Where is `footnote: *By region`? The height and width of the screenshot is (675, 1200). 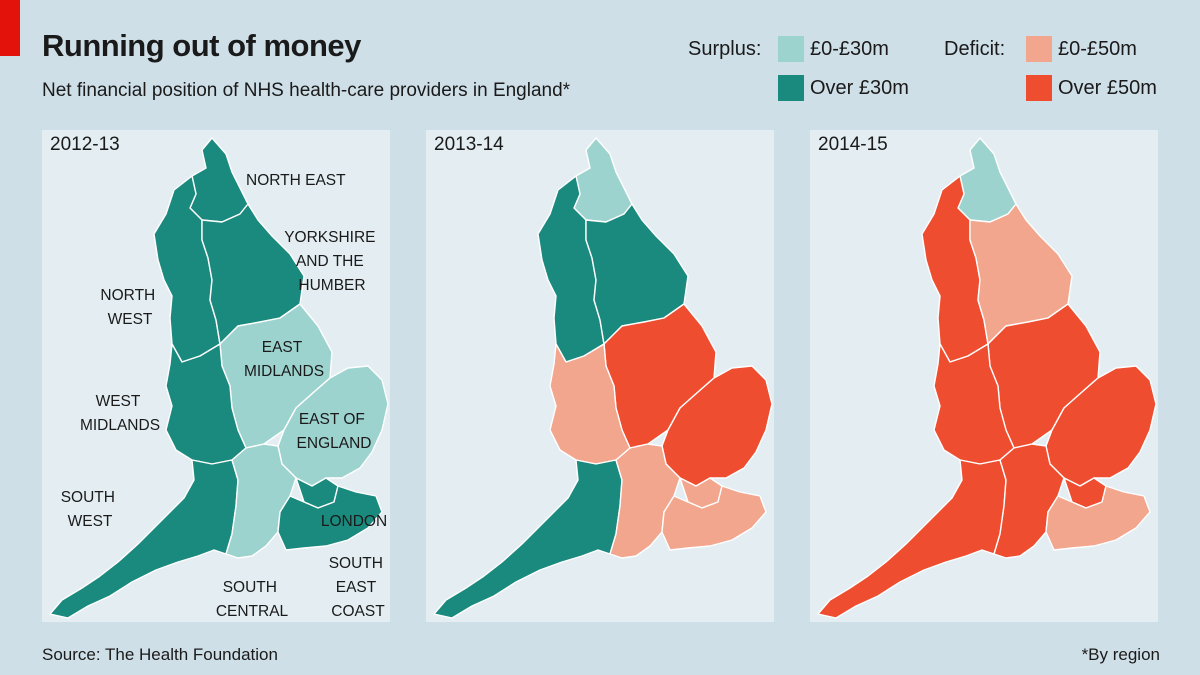 footnote: *By region is located at coordinates (1120, 654).